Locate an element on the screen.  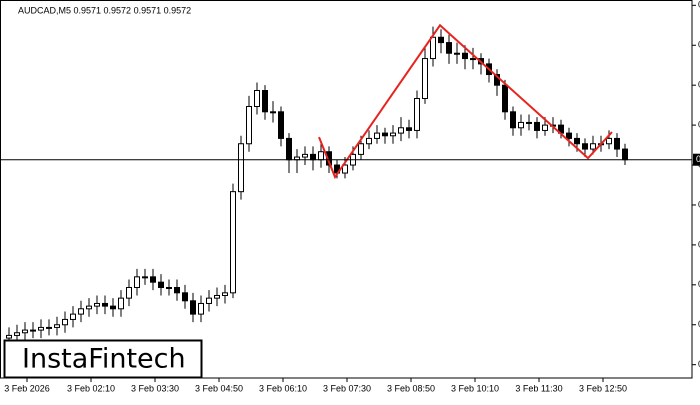
x-tick-label: 3 Feb 12:50 is located at coordinates (603, 388).